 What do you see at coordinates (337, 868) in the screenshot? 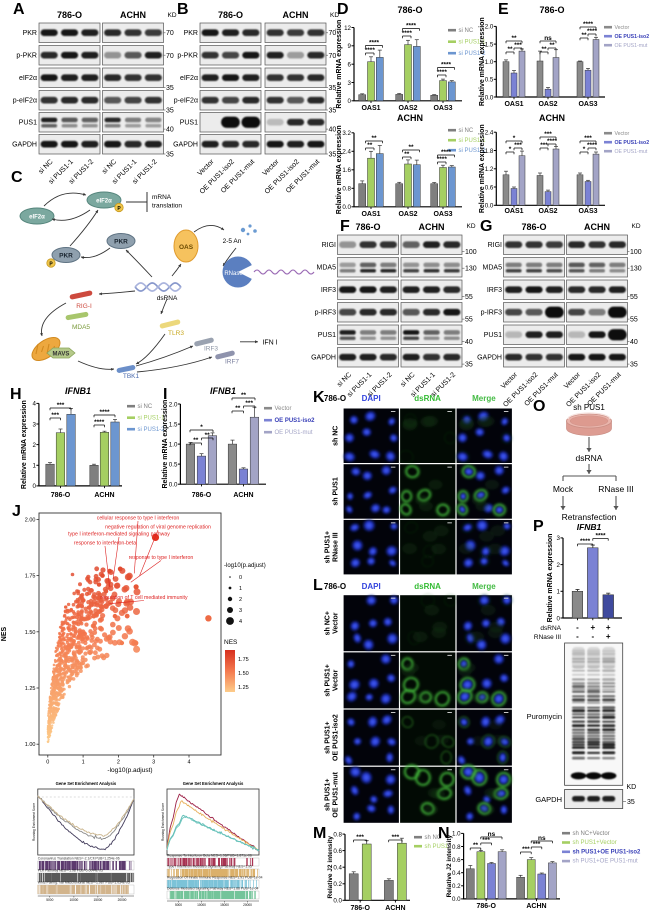
I see `svg-text: 0.4` at bounding box center [337, 868].